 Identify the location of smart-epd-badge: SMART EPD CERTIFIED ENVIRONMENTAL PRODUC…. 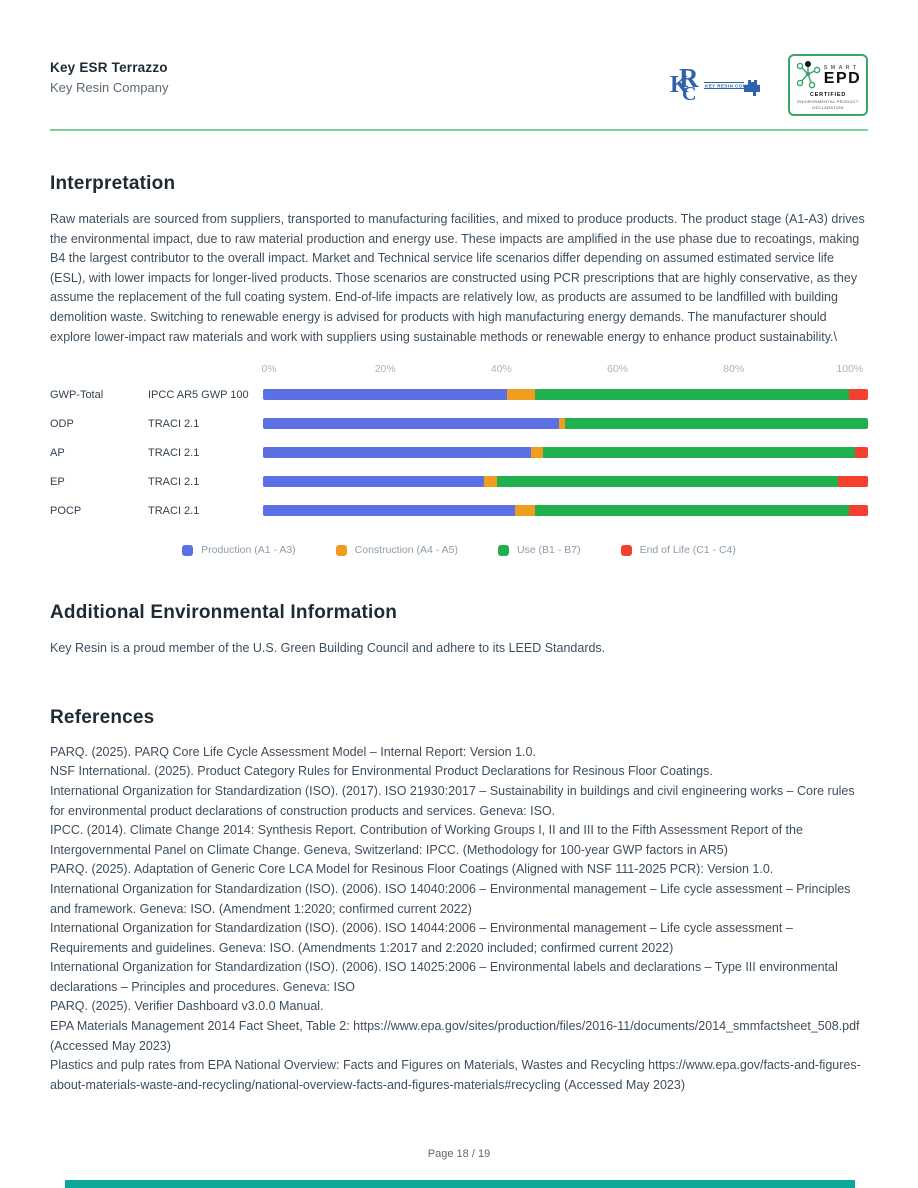
(828, 85).